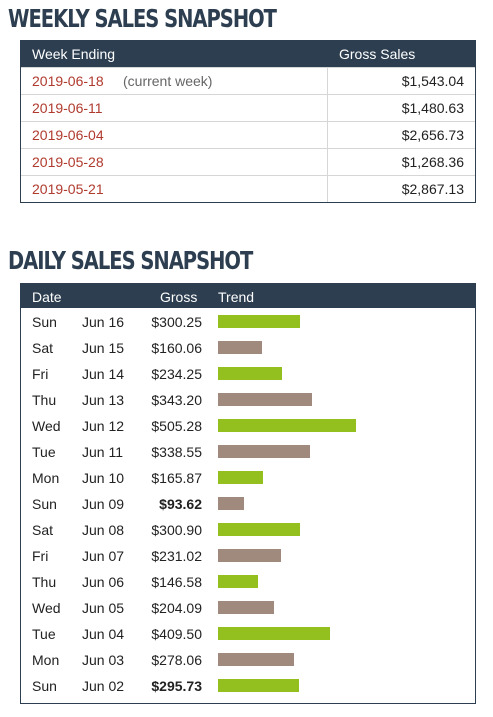 The height and width of the screenshot is (717, 493). Describe the element at coordinates (176, 634) in the screenshot. I see `gross-value: $409.50` at that location.